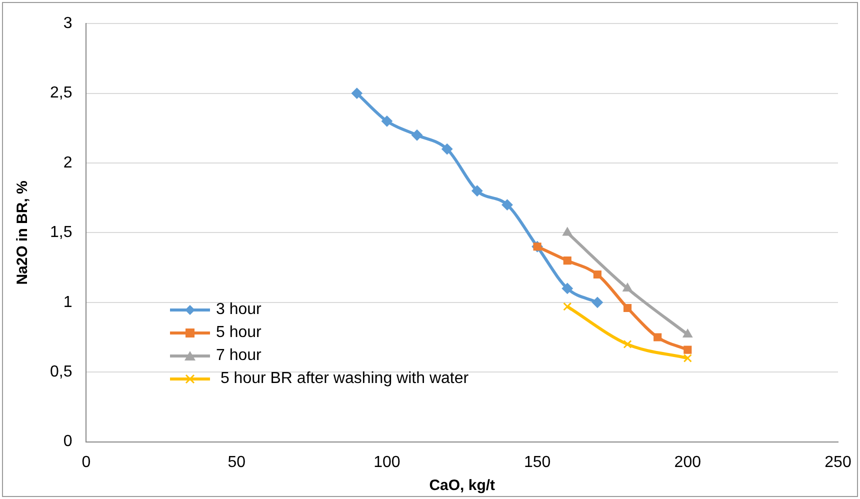 The image size is (860, 499). Describe the element at coordinates (239, 355) in the screenshot. I see `legend-label: 7 hour` at that location.